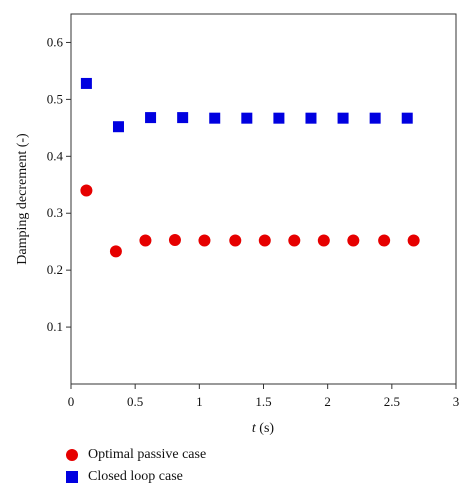 Image resolution: width=474 pixels, height=500 pixels. I want to click on red-circle-marker-icon, so click(72, 455).